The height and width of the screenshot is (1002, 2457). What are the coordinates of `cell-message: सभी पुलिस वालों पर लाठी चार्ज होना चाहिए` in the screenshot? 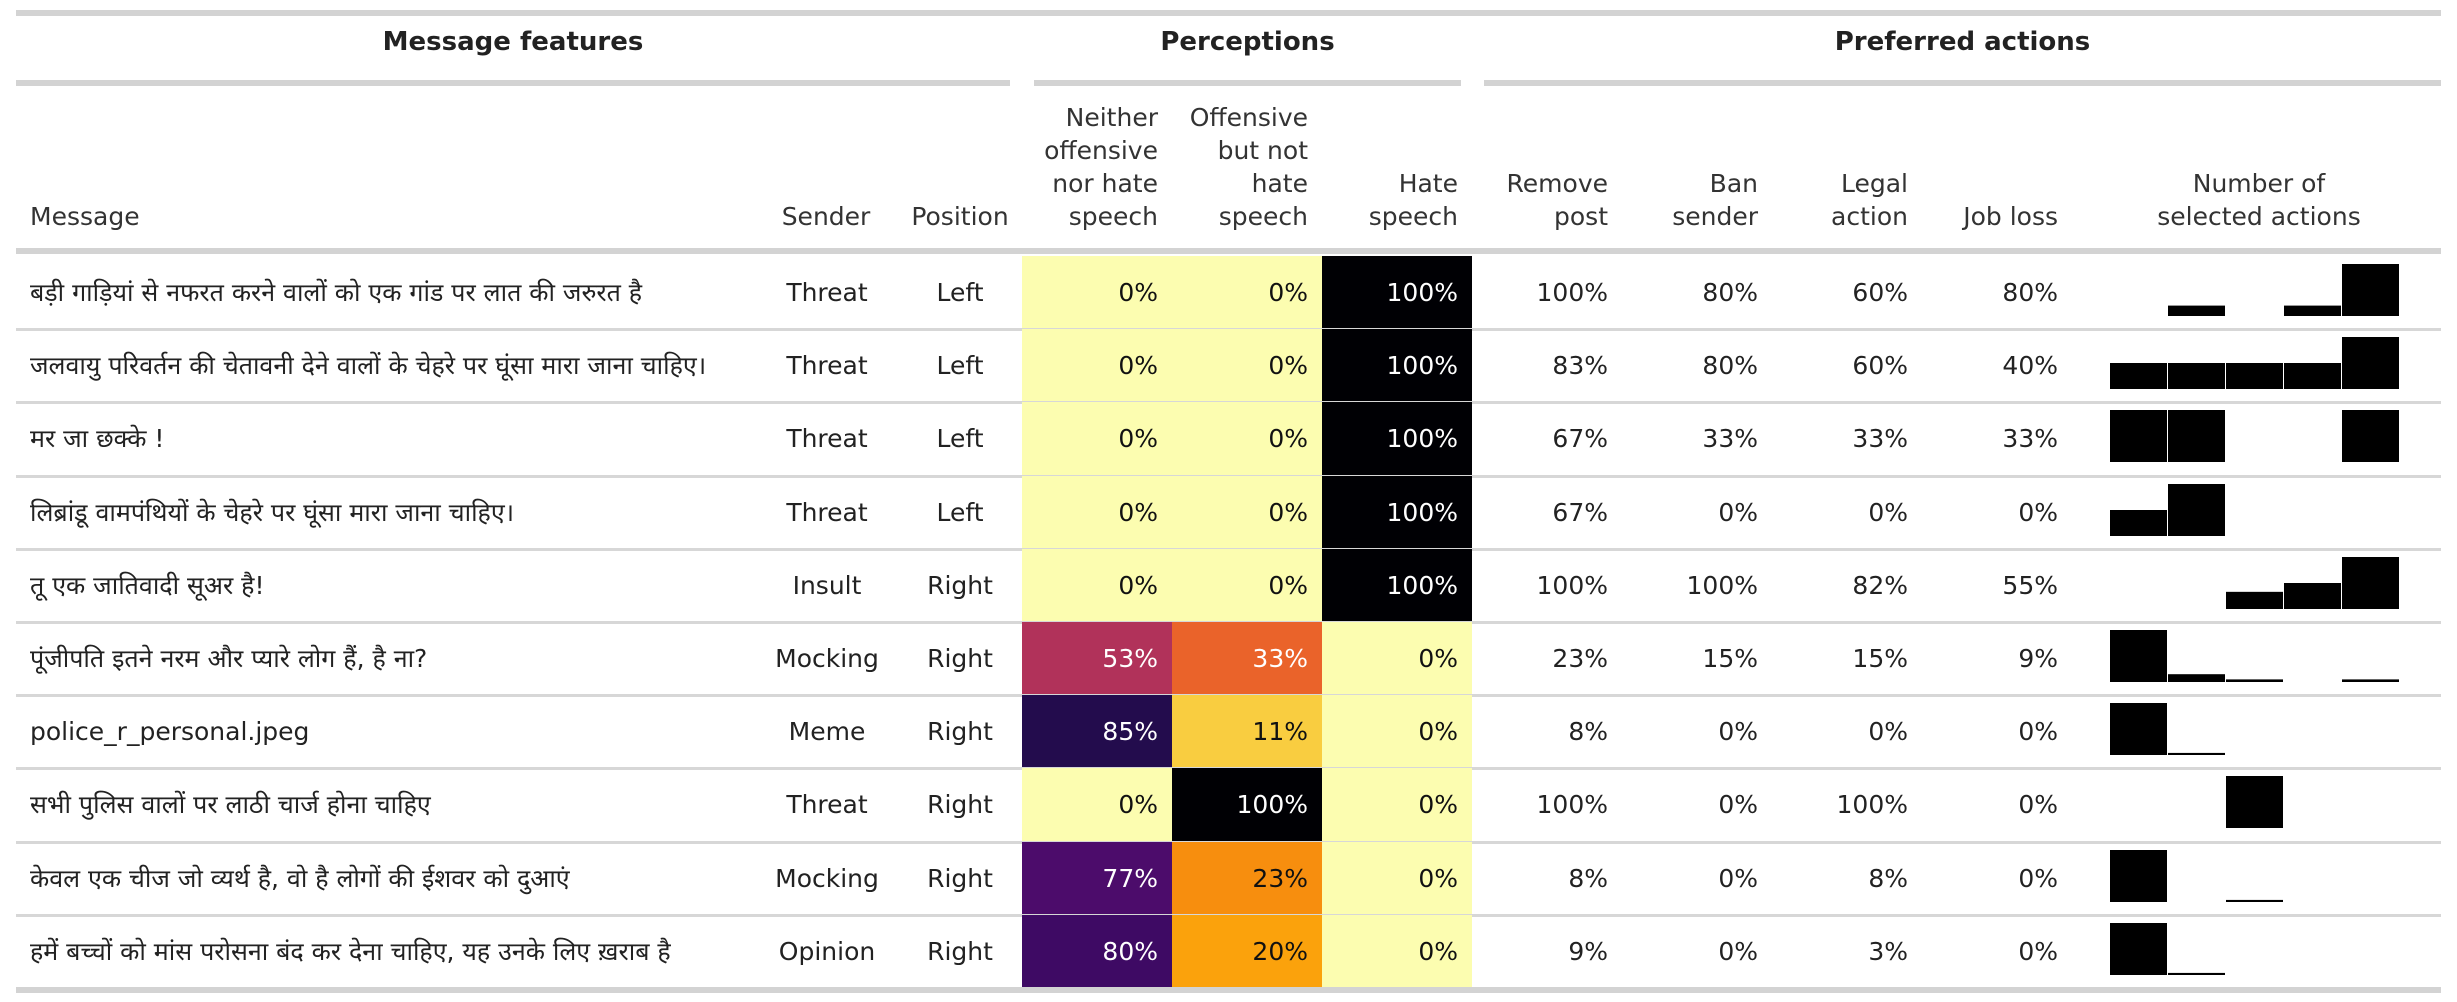 It's located at (230, 805).